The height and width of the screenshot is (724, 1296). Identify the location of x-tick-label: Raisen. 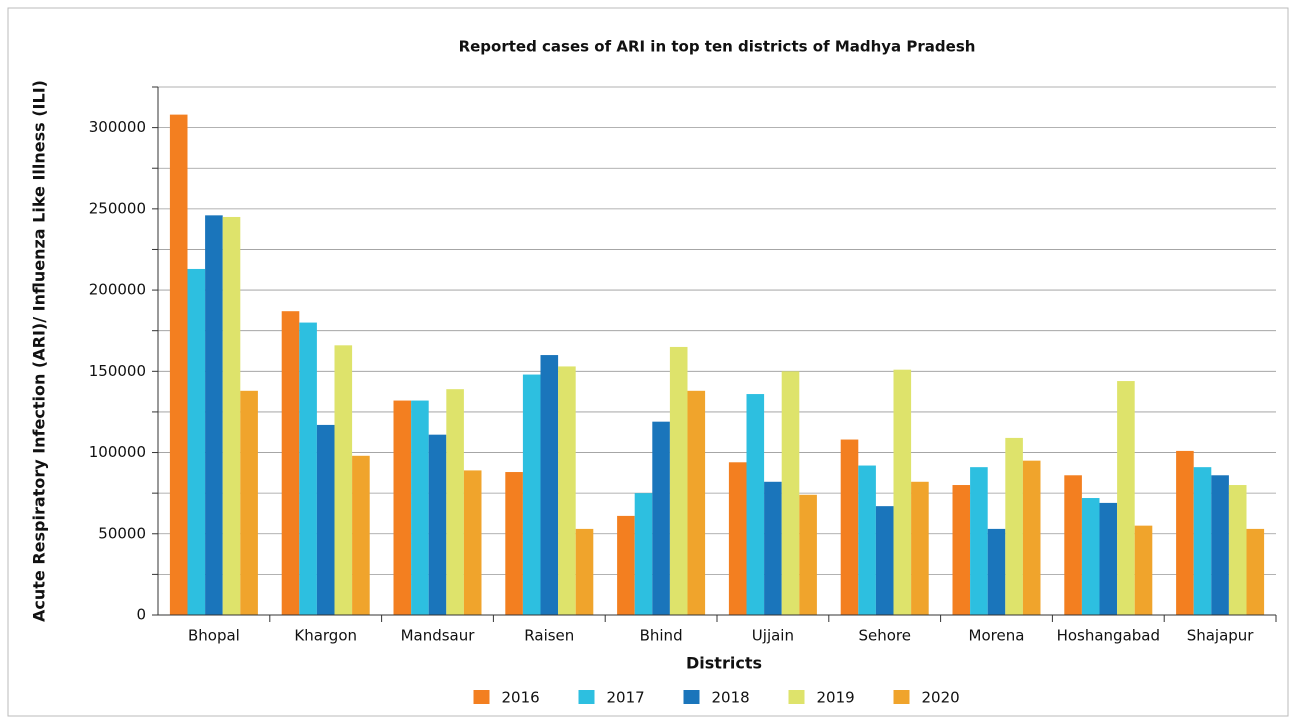
(549, 636).